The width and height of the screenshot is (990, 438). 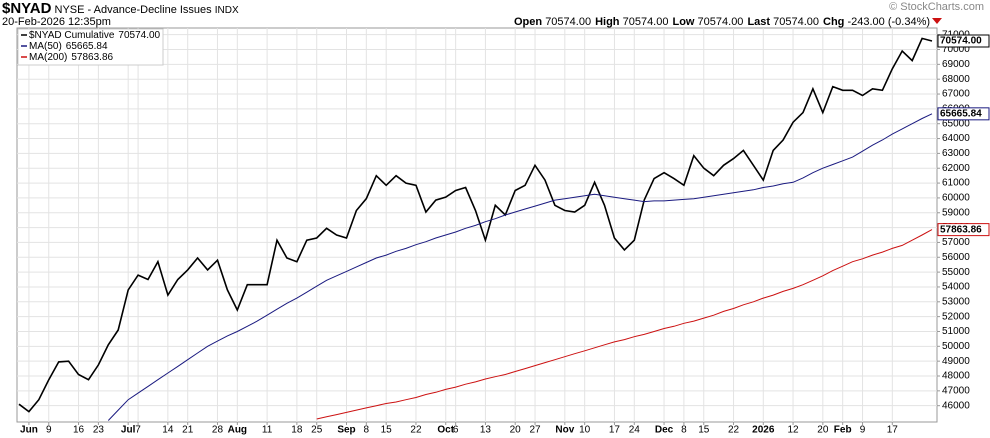 I want to click on y-tick-label: 62000, so click(x=956, y=168).